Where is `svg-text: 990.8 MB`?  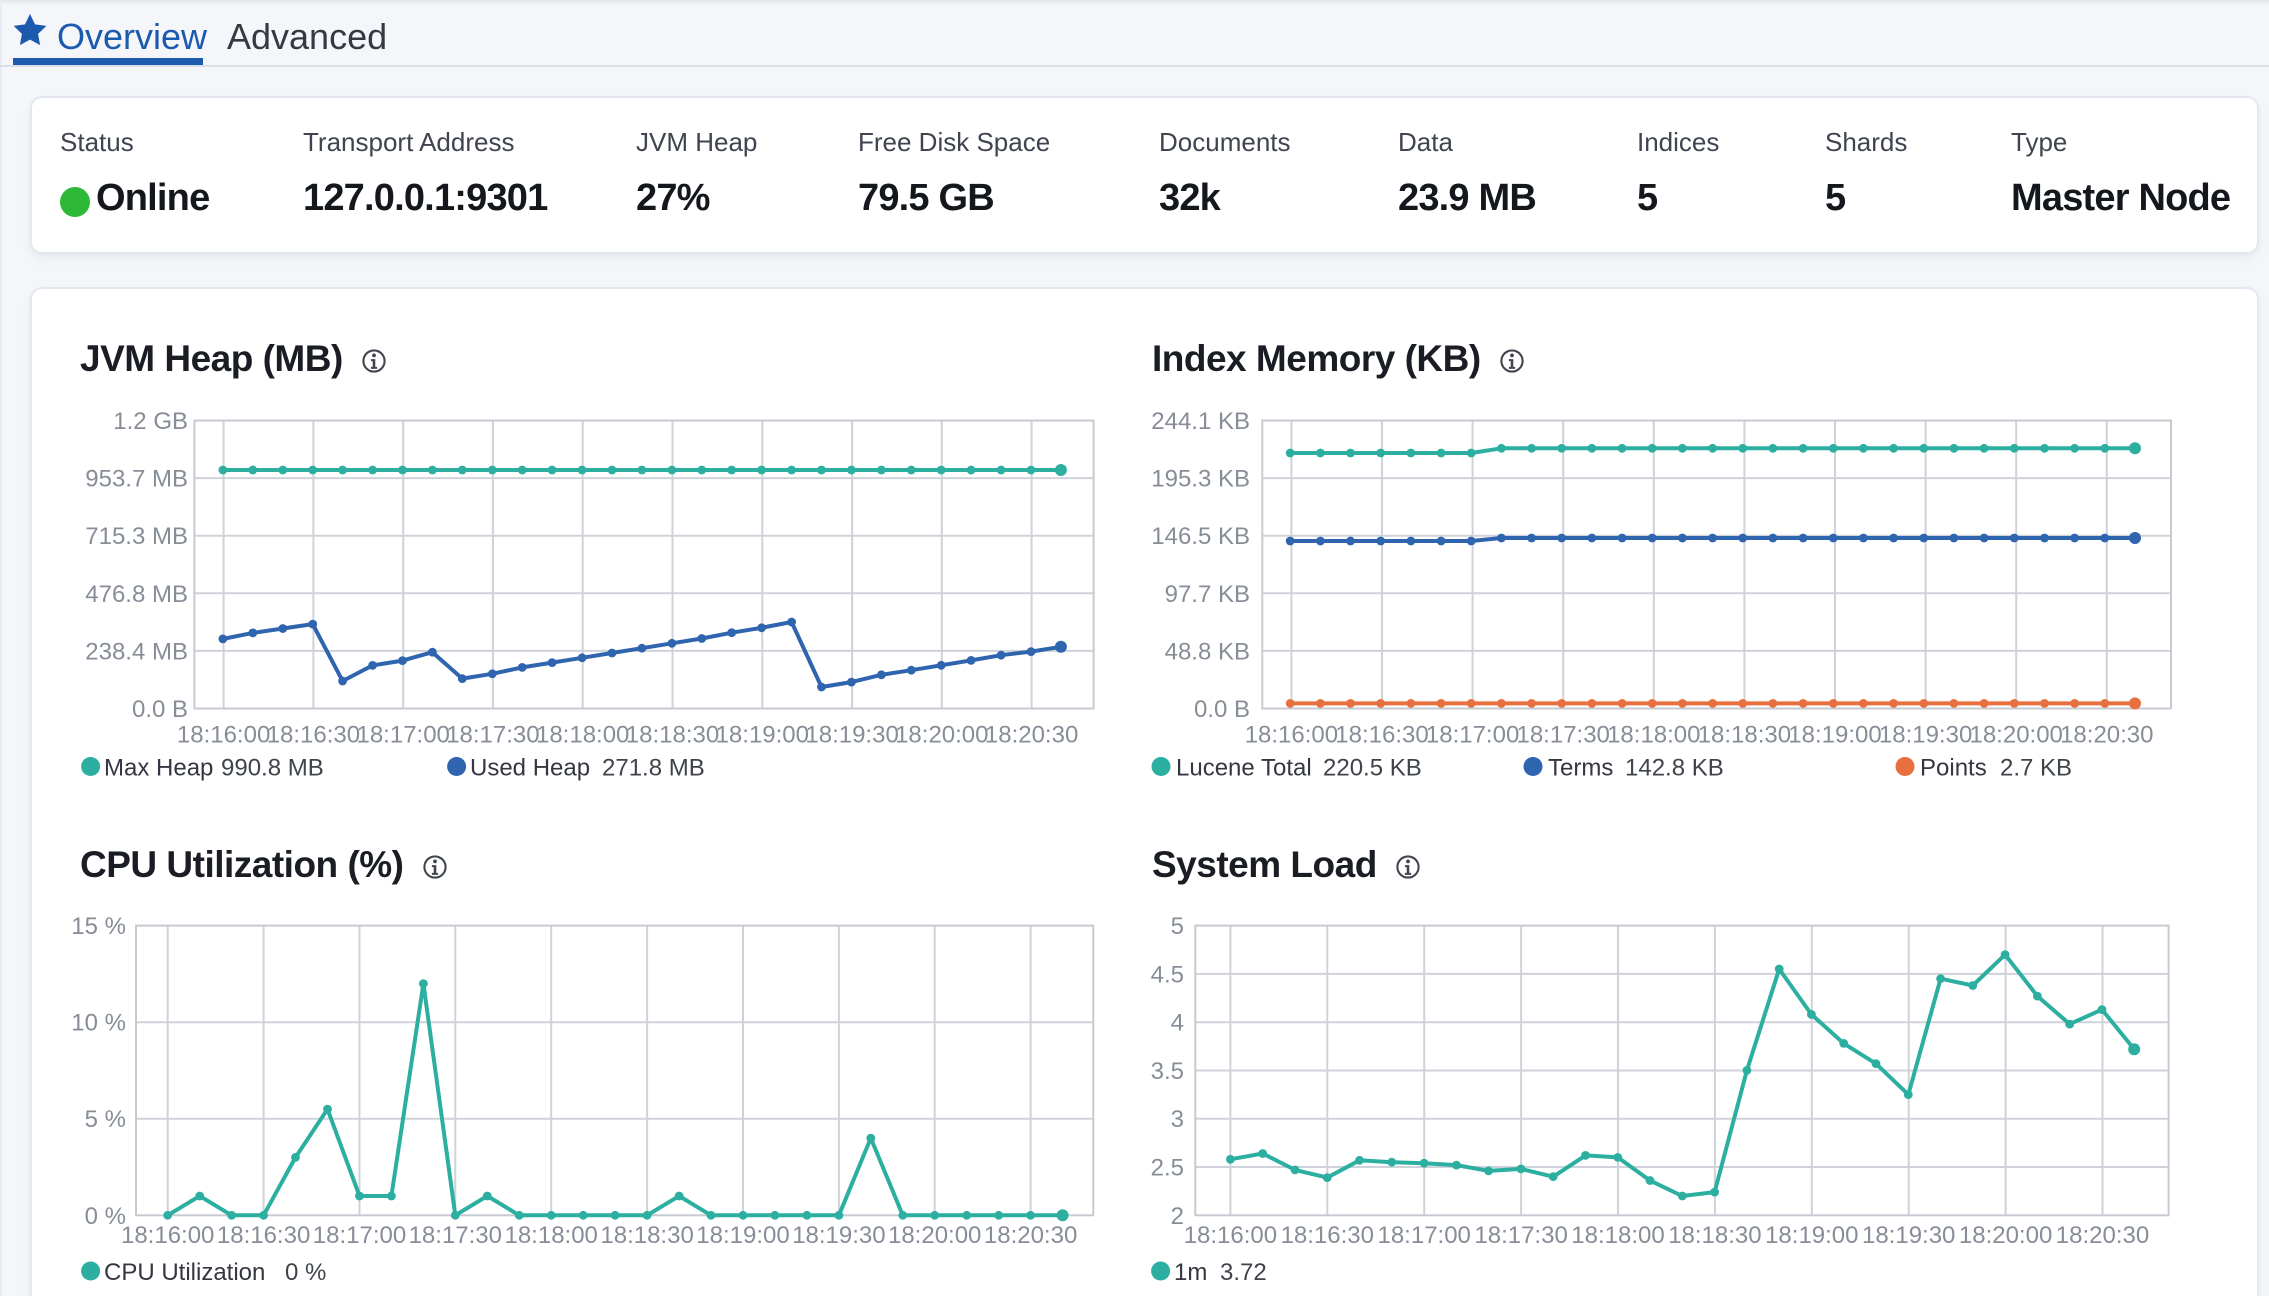
svg-text: 990.8 MB is located at coordinates (272, 768).